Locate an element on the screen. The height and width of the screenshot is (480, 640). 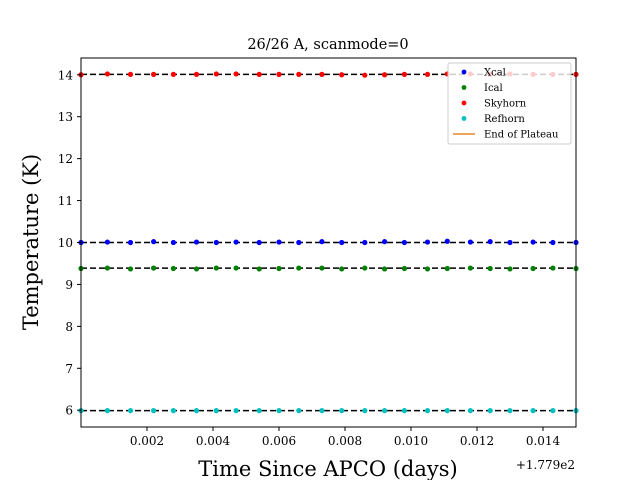
y-tick-label: 6 is located at coordinates (69, 411).